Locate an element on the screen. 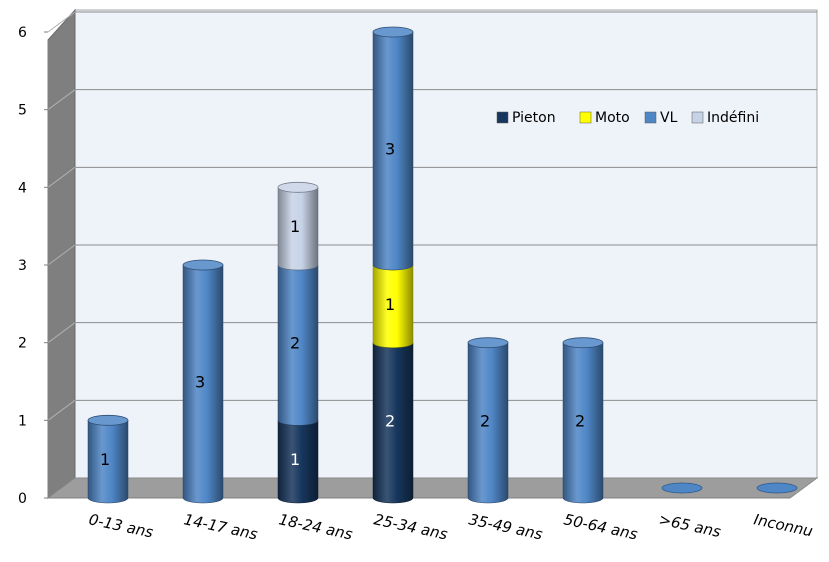 The height and width of the screenshot is (562, 829). y-tick-label: 6 is located at coordinates (22, 33).